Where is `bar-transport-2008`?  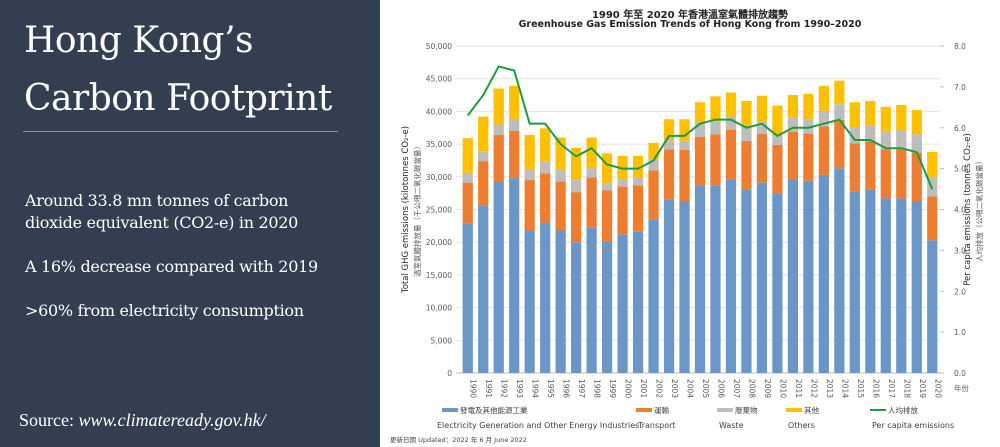
bar-transport-2008 is located at coordinates (746, 165).